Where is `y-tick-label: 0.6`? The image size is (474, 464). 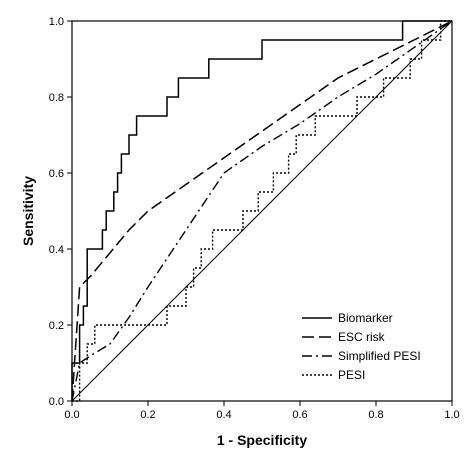
y-tick-label: 0.6 is located at coordinates (56, 174).